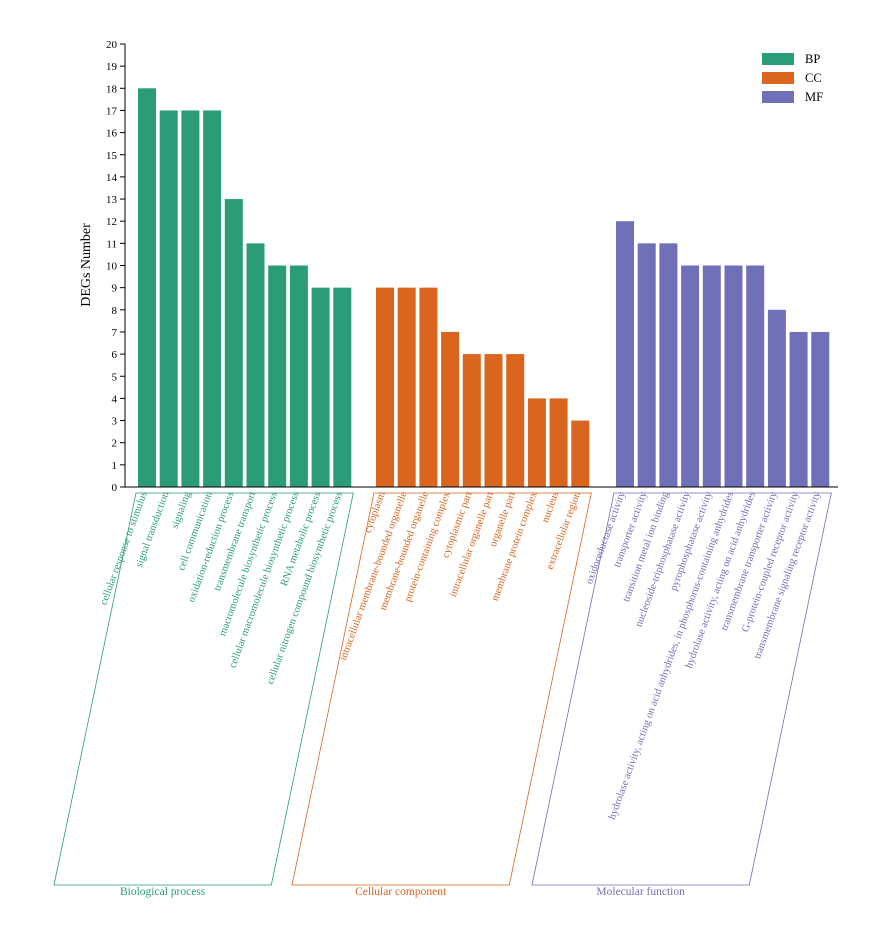 This screenshot has height=940, width=871. What do you see at coordinates (112, 45) in the screenshot?
I see `y-tick-label: 20` at bounding box center [112, 45].